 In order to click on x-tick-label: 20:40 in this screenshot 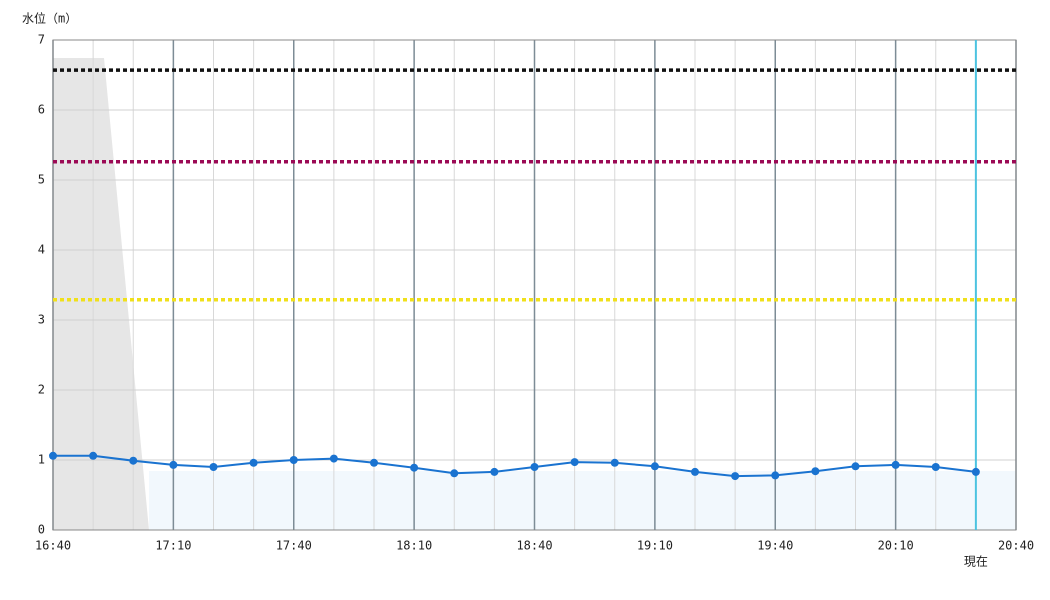, I will do `click(1016, 546)`.